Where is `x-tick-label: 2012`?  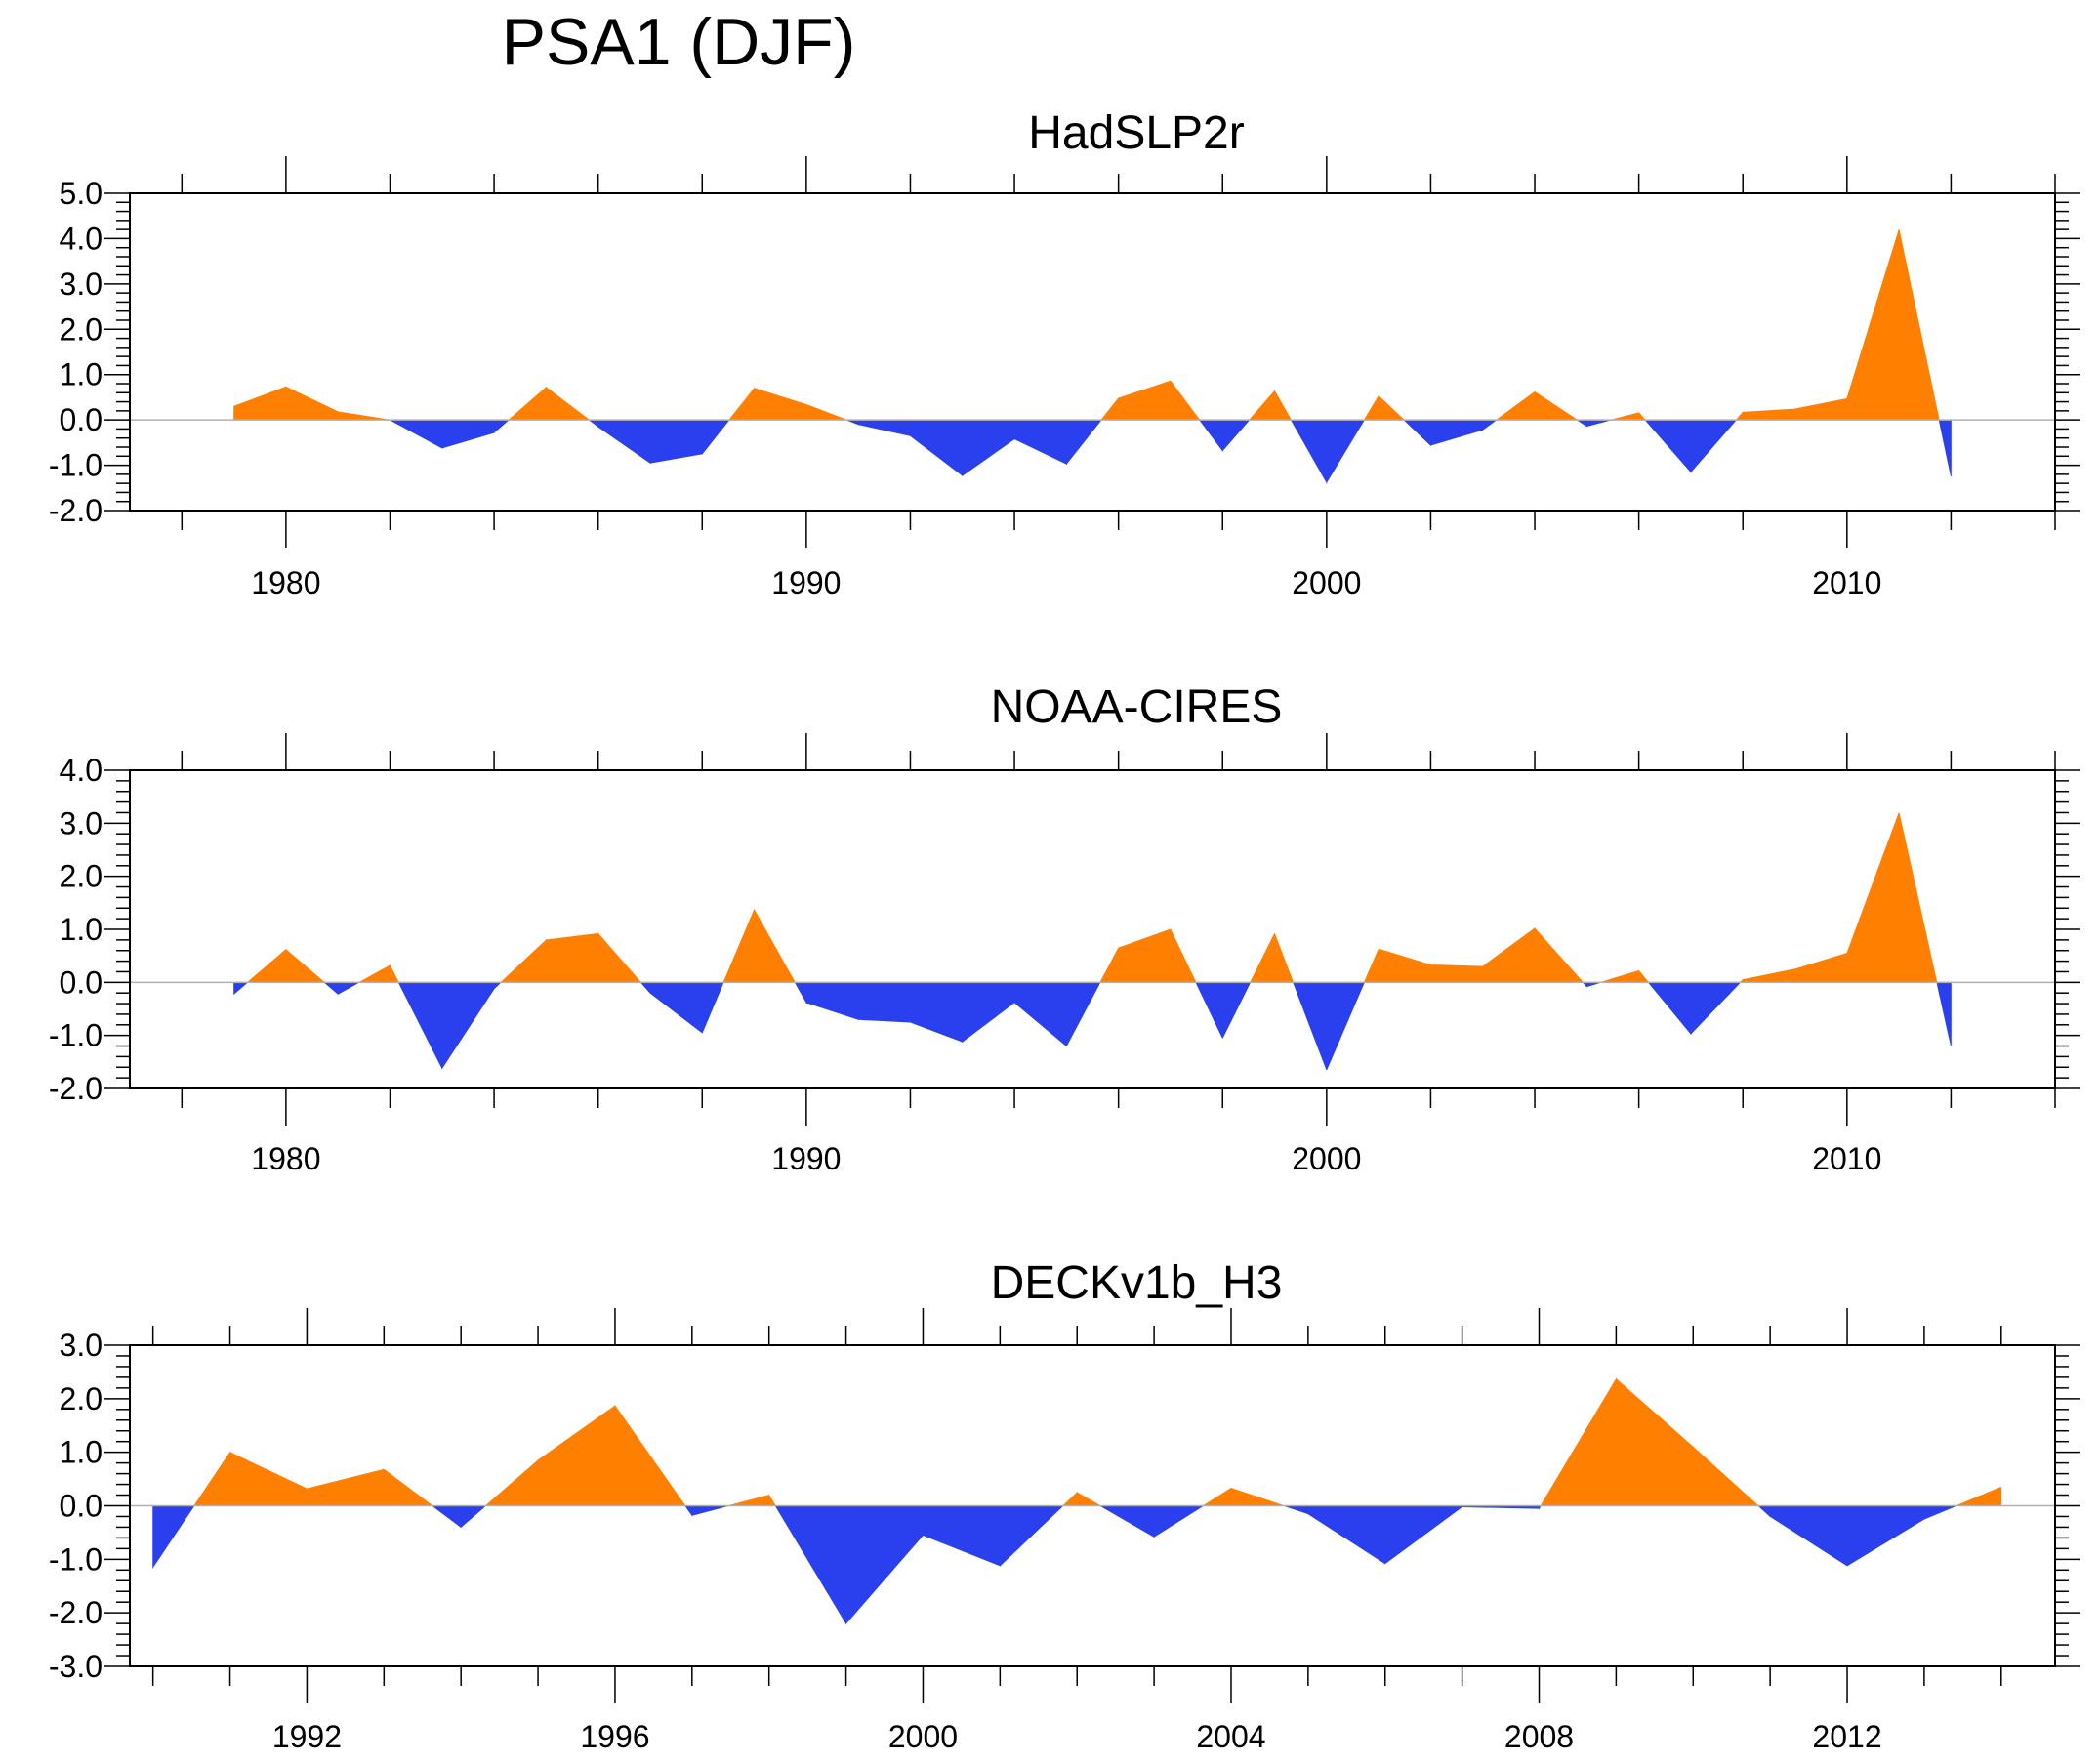 x-tick-label: 2012 is located at coordinates (1846, 1736).